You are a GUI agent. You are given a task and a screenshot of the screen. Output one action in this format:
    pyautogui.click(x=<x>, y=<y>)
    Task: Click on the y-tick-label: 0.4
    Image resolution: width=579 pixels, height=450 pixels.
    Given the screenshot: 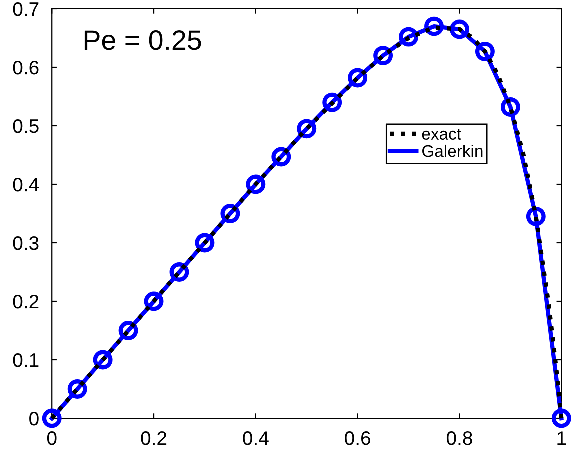 What is the action you would take?
    pyautogui.click(x=26, y=185)
    